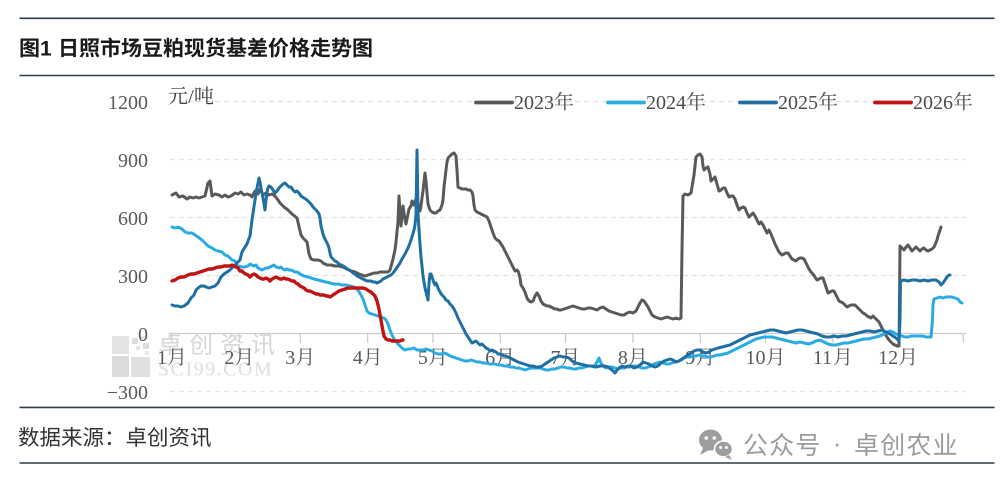 Image resolution: width=1004 pixels, height=481 pixels. Describe the element at coordinates (127, 393) in the screenshot. I see `svg-text: −300` at that location.